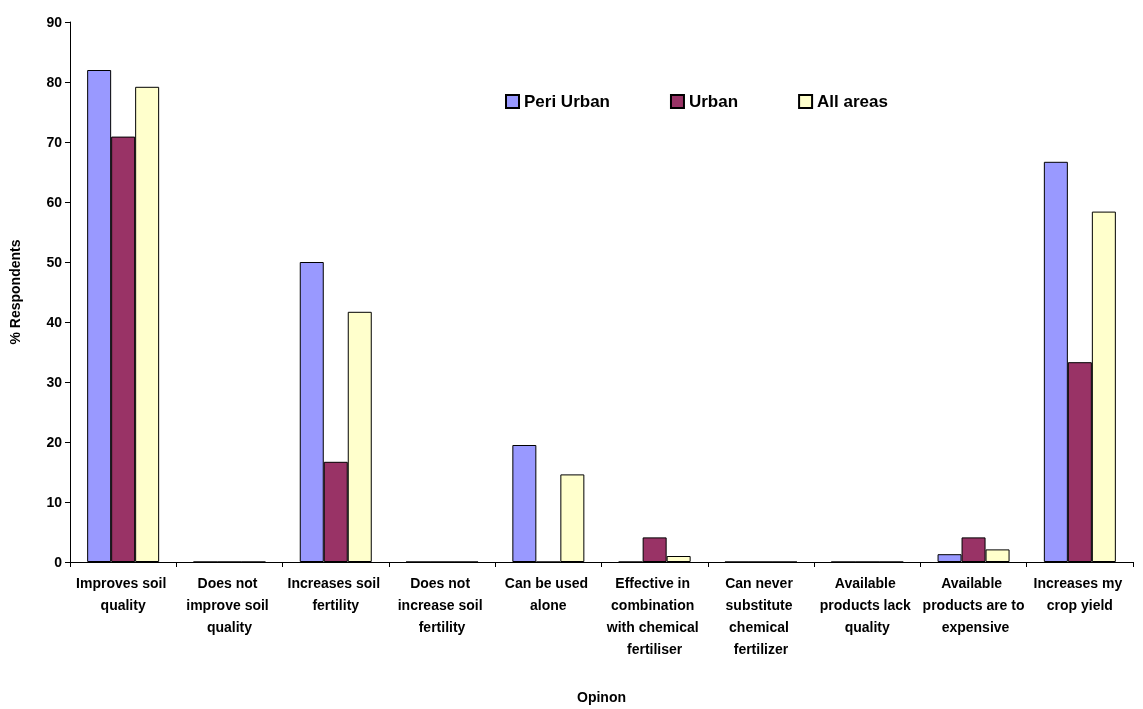  Describe the element at coordinates (601, 697) in the screenshot. I see `x-axis-title: Opinon` at that location.